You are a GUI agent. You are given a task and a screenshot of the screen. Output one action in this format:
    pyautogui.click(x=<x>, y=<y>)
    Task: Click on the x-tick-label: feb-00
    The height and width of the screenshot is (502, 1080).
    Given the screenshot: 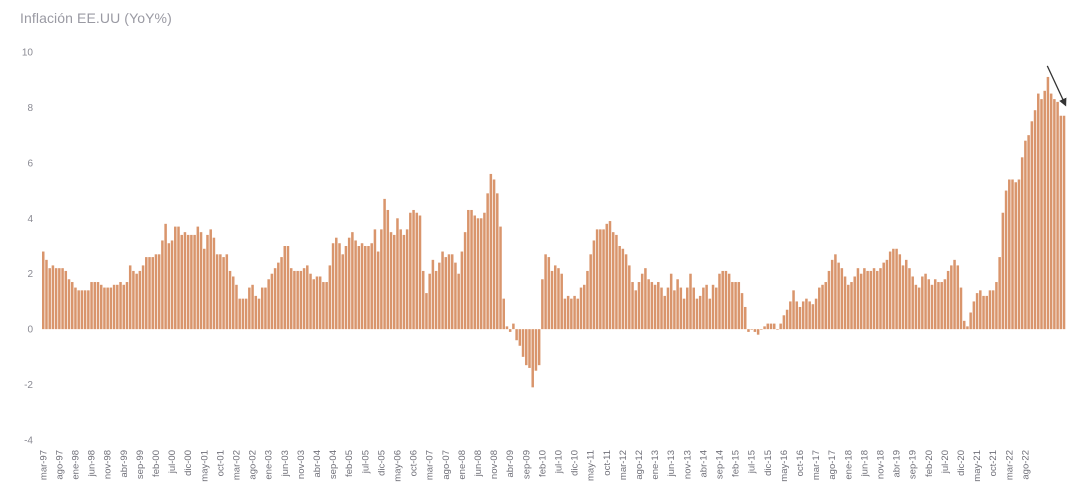 What is the action you would take?
    pyautogui.click(x=156, y=463)
    